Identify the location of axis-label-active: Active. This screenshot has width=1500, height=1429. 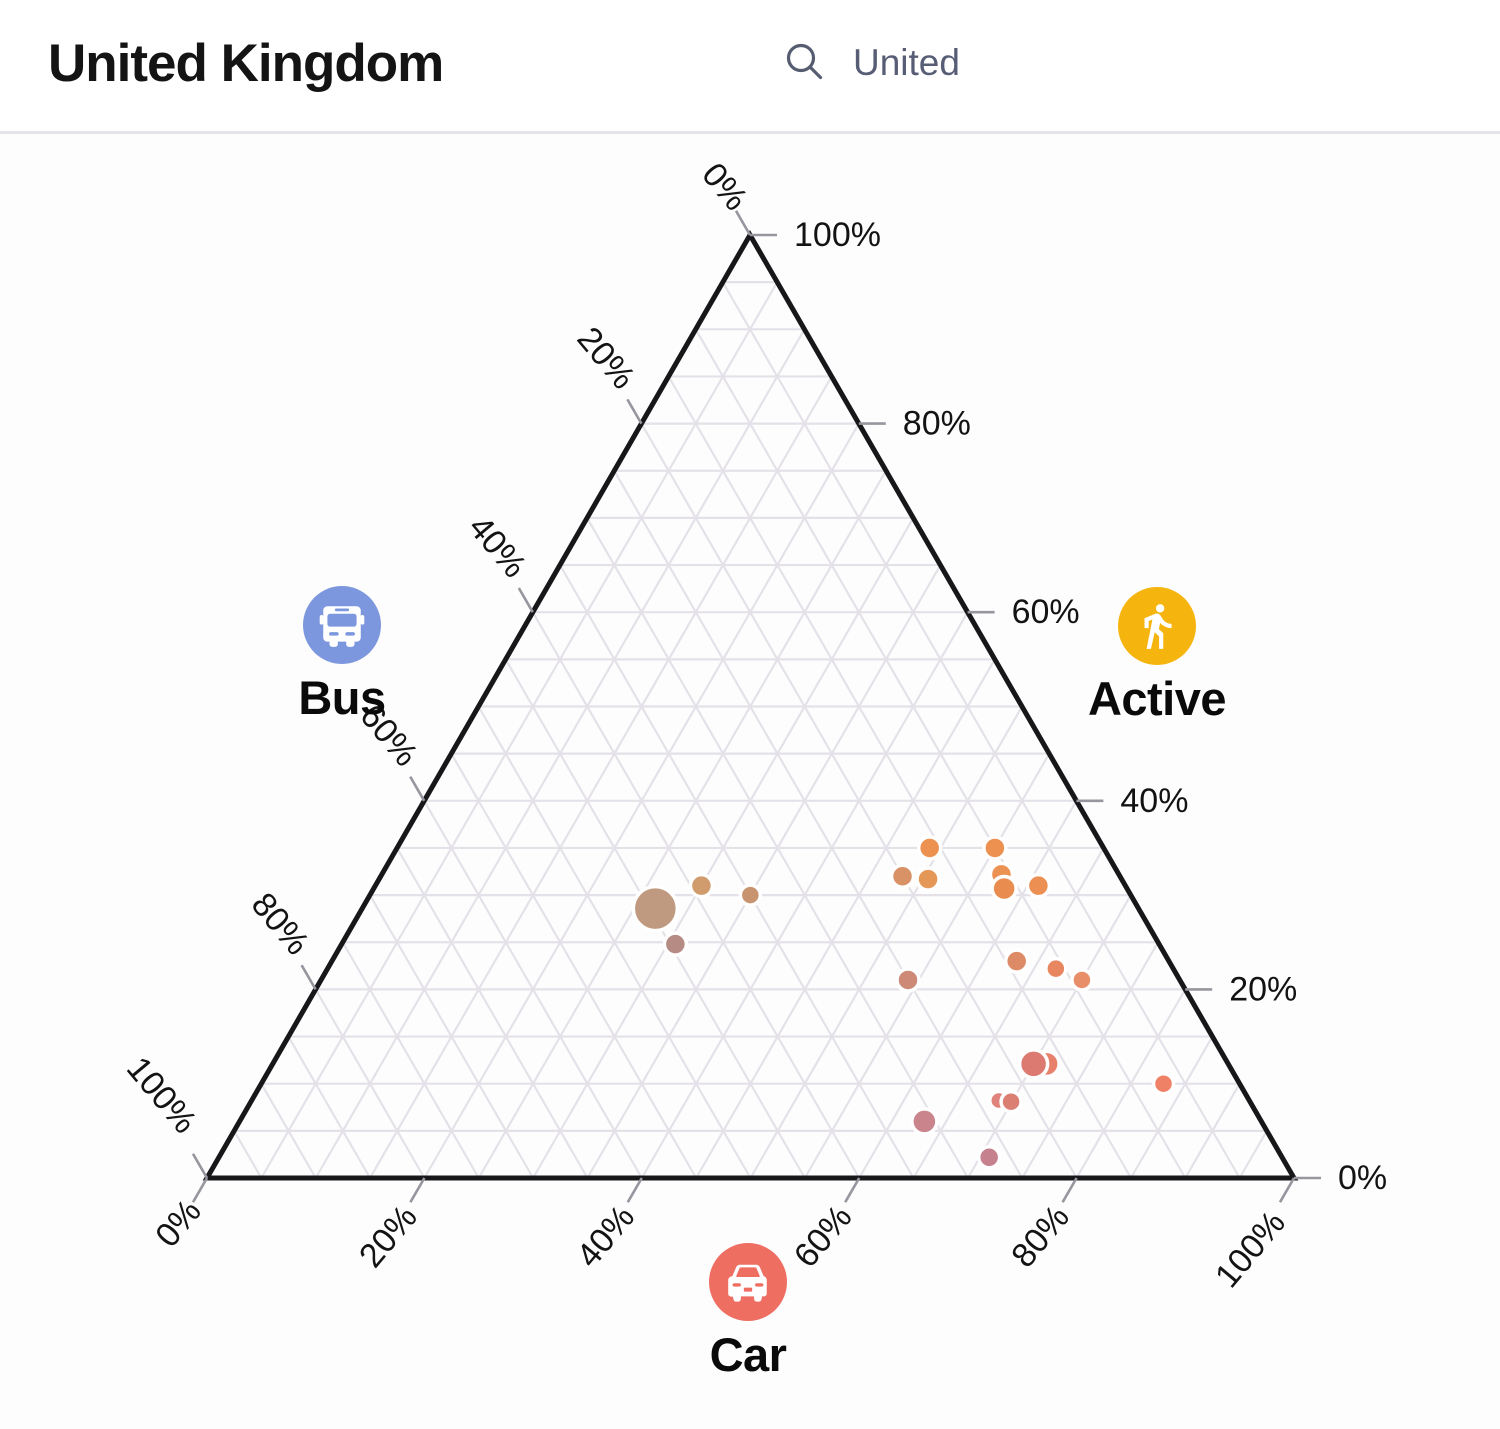
(1157, 698).